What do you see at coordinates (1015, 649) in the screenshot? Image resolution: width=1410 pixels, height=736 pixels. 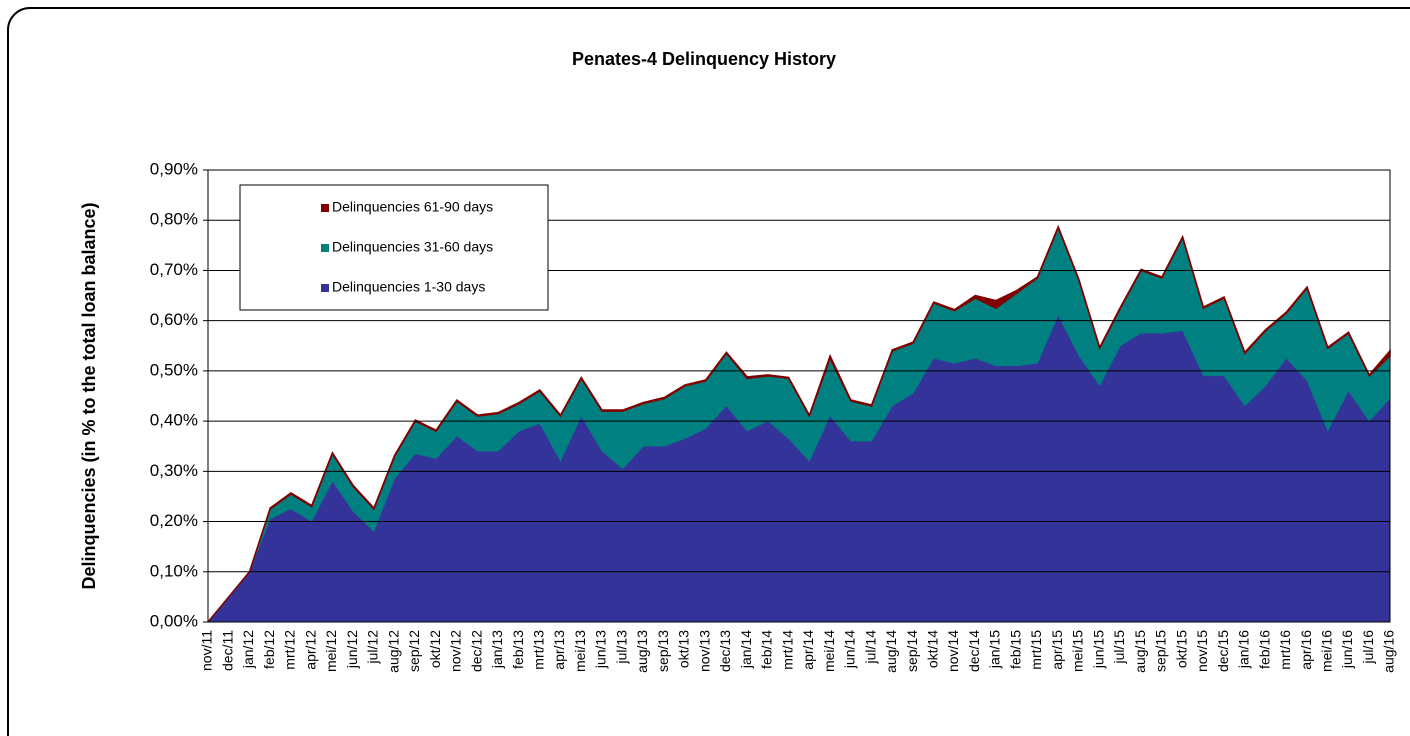 I see `x-tick-label: feb/15` at bounding box center [1015, 649].